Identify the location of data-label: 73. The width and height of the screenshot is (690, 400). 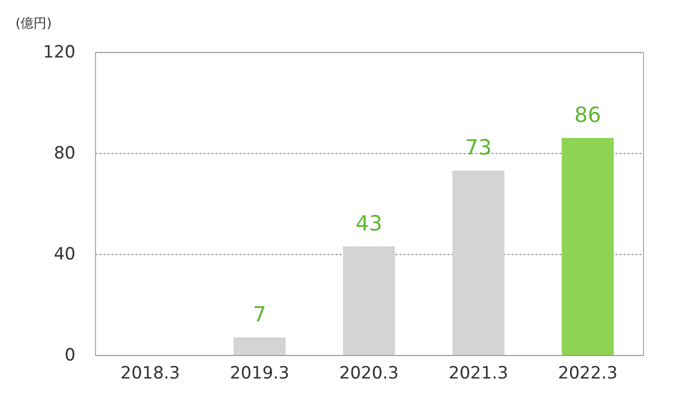
(478, 148).